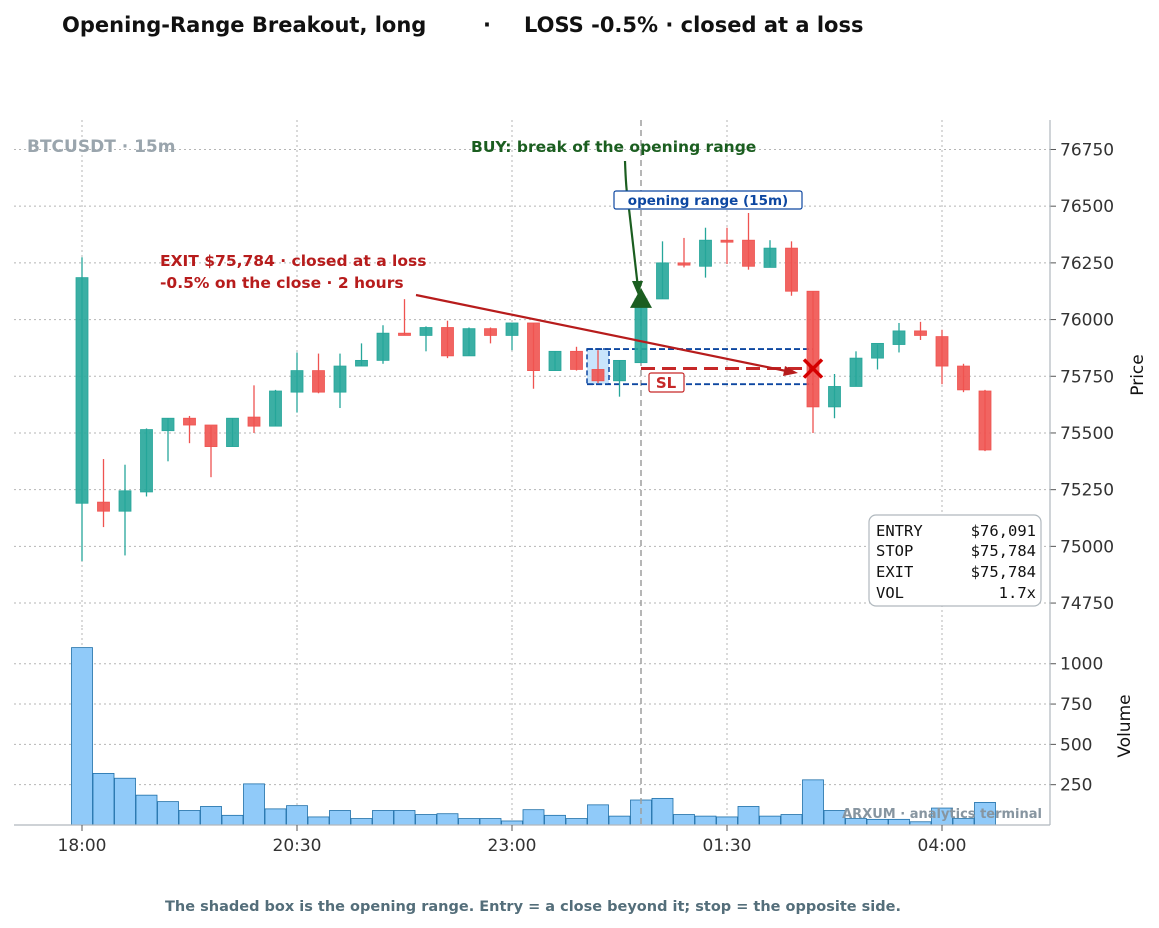  What do you see at coordinates (603, 333) in the screenshot?
I see `exit-arrow-line` at bounding box center [603, 333].